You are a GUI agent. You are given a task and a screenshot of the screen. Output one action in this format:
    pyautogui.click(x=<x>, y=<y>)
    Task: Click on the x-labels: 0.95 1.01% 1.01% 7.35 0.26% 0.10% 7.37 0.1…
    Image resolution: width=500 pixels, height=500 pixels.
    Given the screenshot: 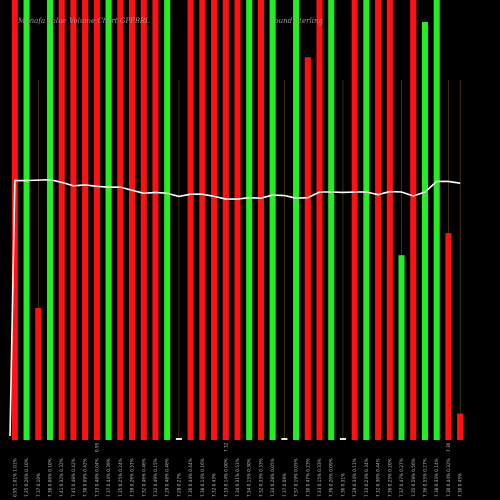 What is the action you would take?
    pyautogui.click(x=237, y=477)
    